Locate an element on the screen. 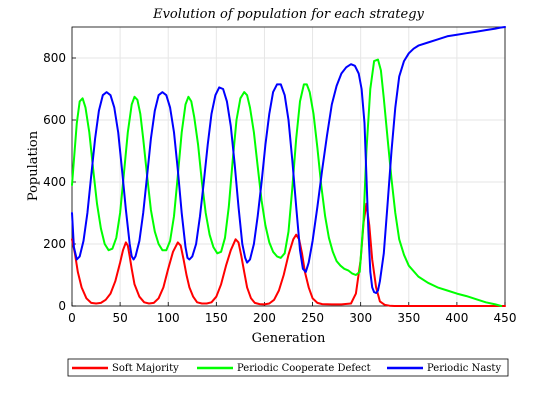 The height and width of the screenshot is (420, 560). y-tick-label: 400 is located at coordinates (54, 182).